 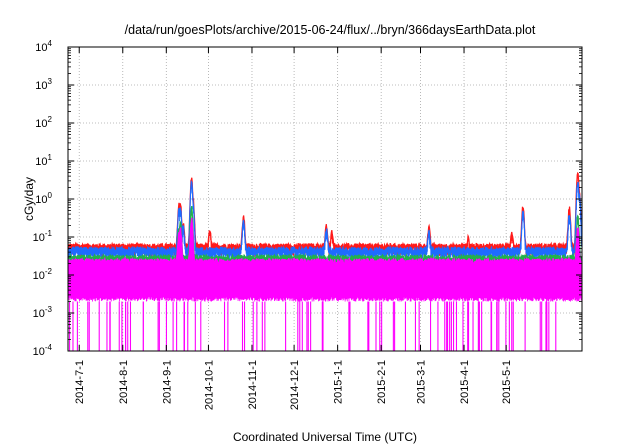 I want to click on y-tick-label: 10², so click(x=43, y=122).